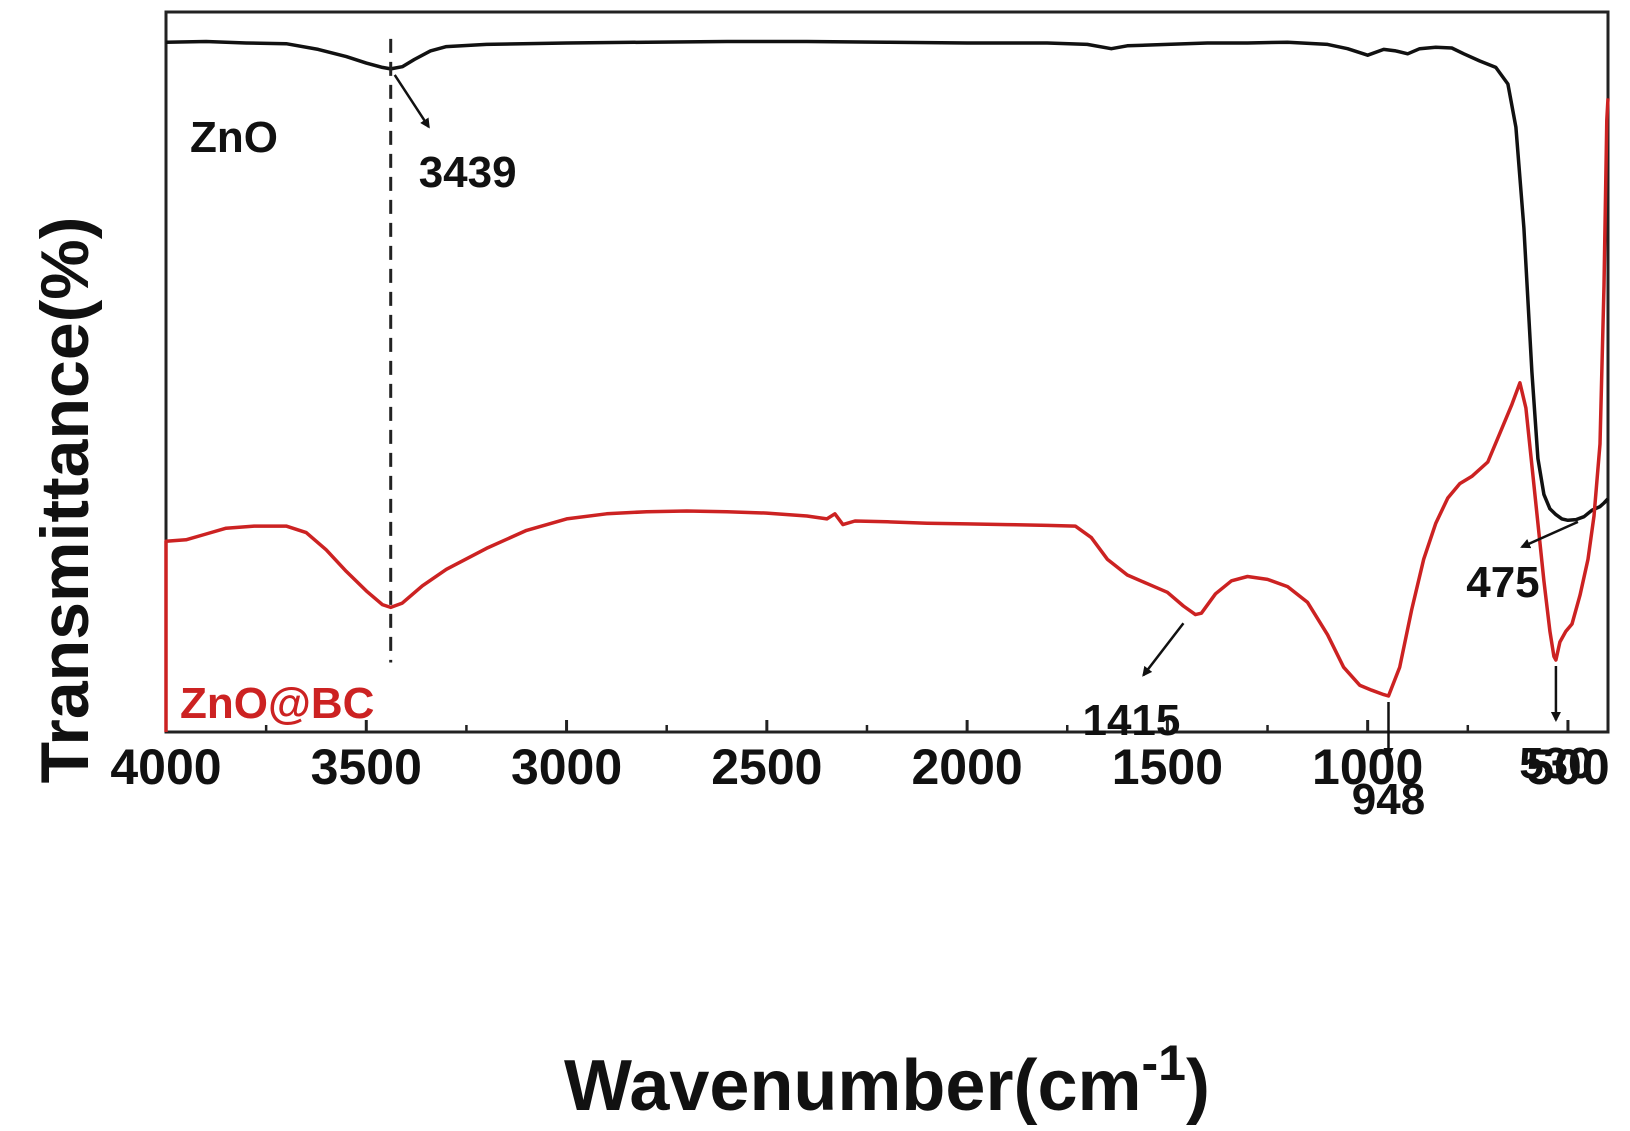  I want to click on x-axis-title-close: ), so click(1198, 1086).